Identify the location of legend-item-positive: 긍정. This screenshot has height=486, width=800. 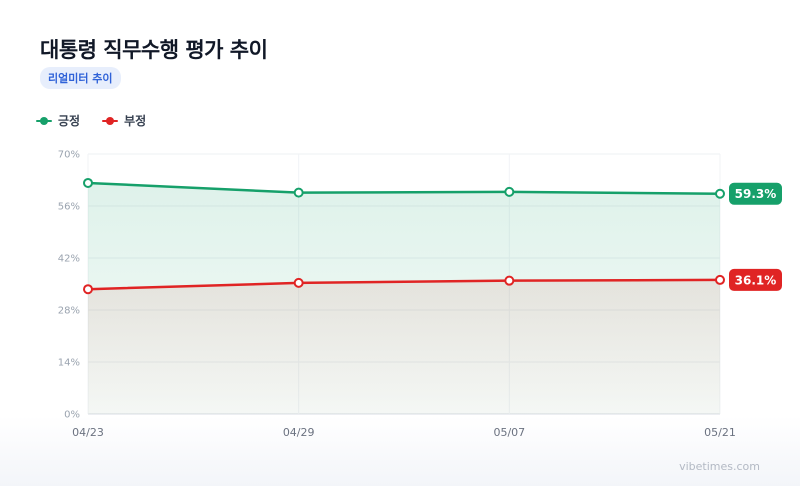
(58, 120).